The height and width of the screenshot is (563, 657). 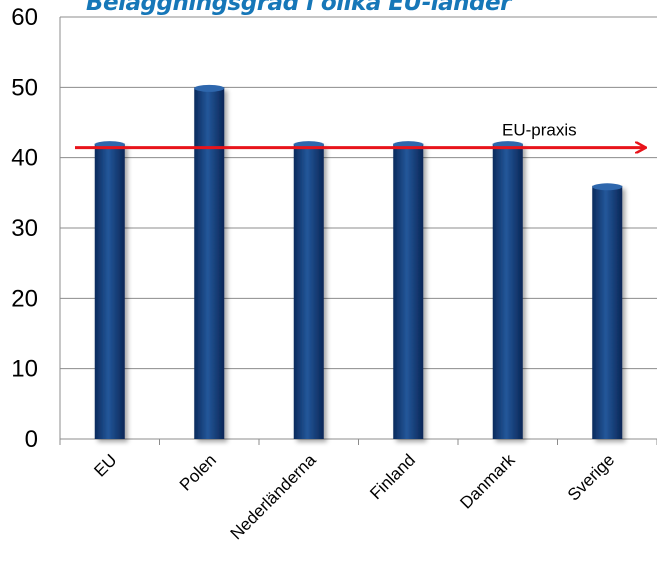 What do you see at coordinates (360, 134) in the screenshot?
I see `reference-line-group: EU-praxis` at bounding box center [360, 134].